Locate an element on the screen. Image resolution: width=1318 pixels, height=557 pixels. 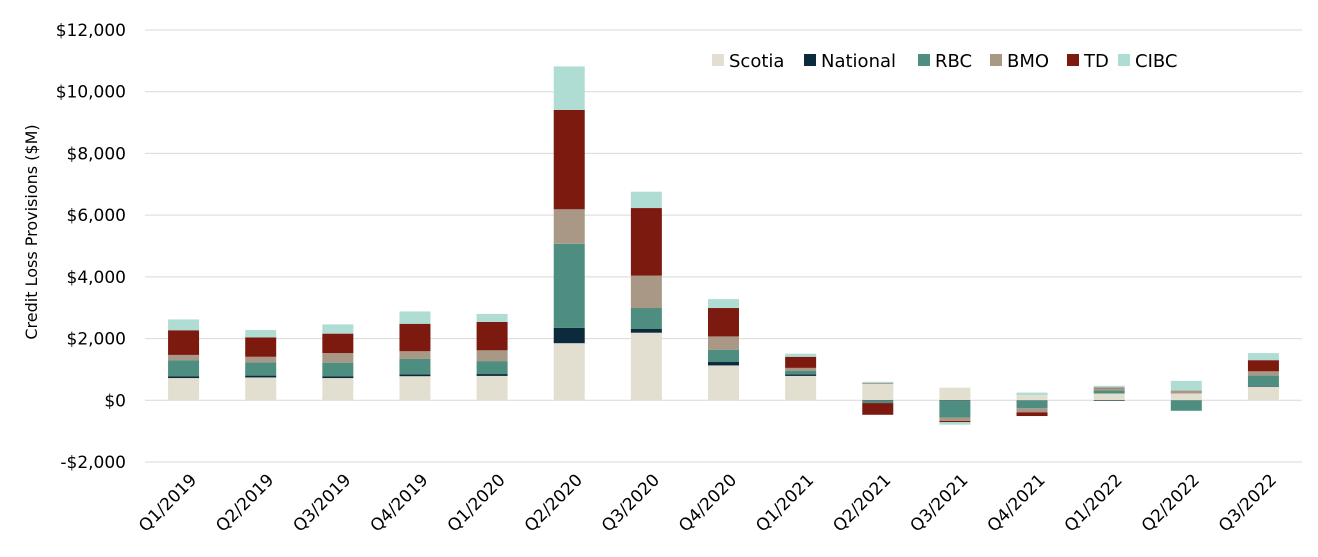
y-tick-label: $10,000 is located at coordinates (91, 93).